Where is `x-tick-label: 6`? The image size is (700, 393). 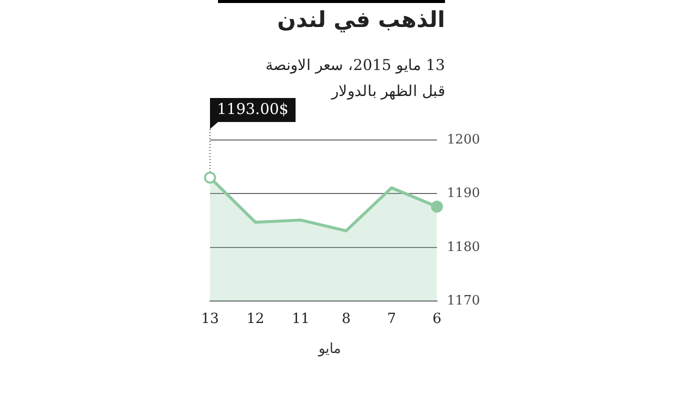
x-tick-label: 6 is located at coordinates (437, 319).